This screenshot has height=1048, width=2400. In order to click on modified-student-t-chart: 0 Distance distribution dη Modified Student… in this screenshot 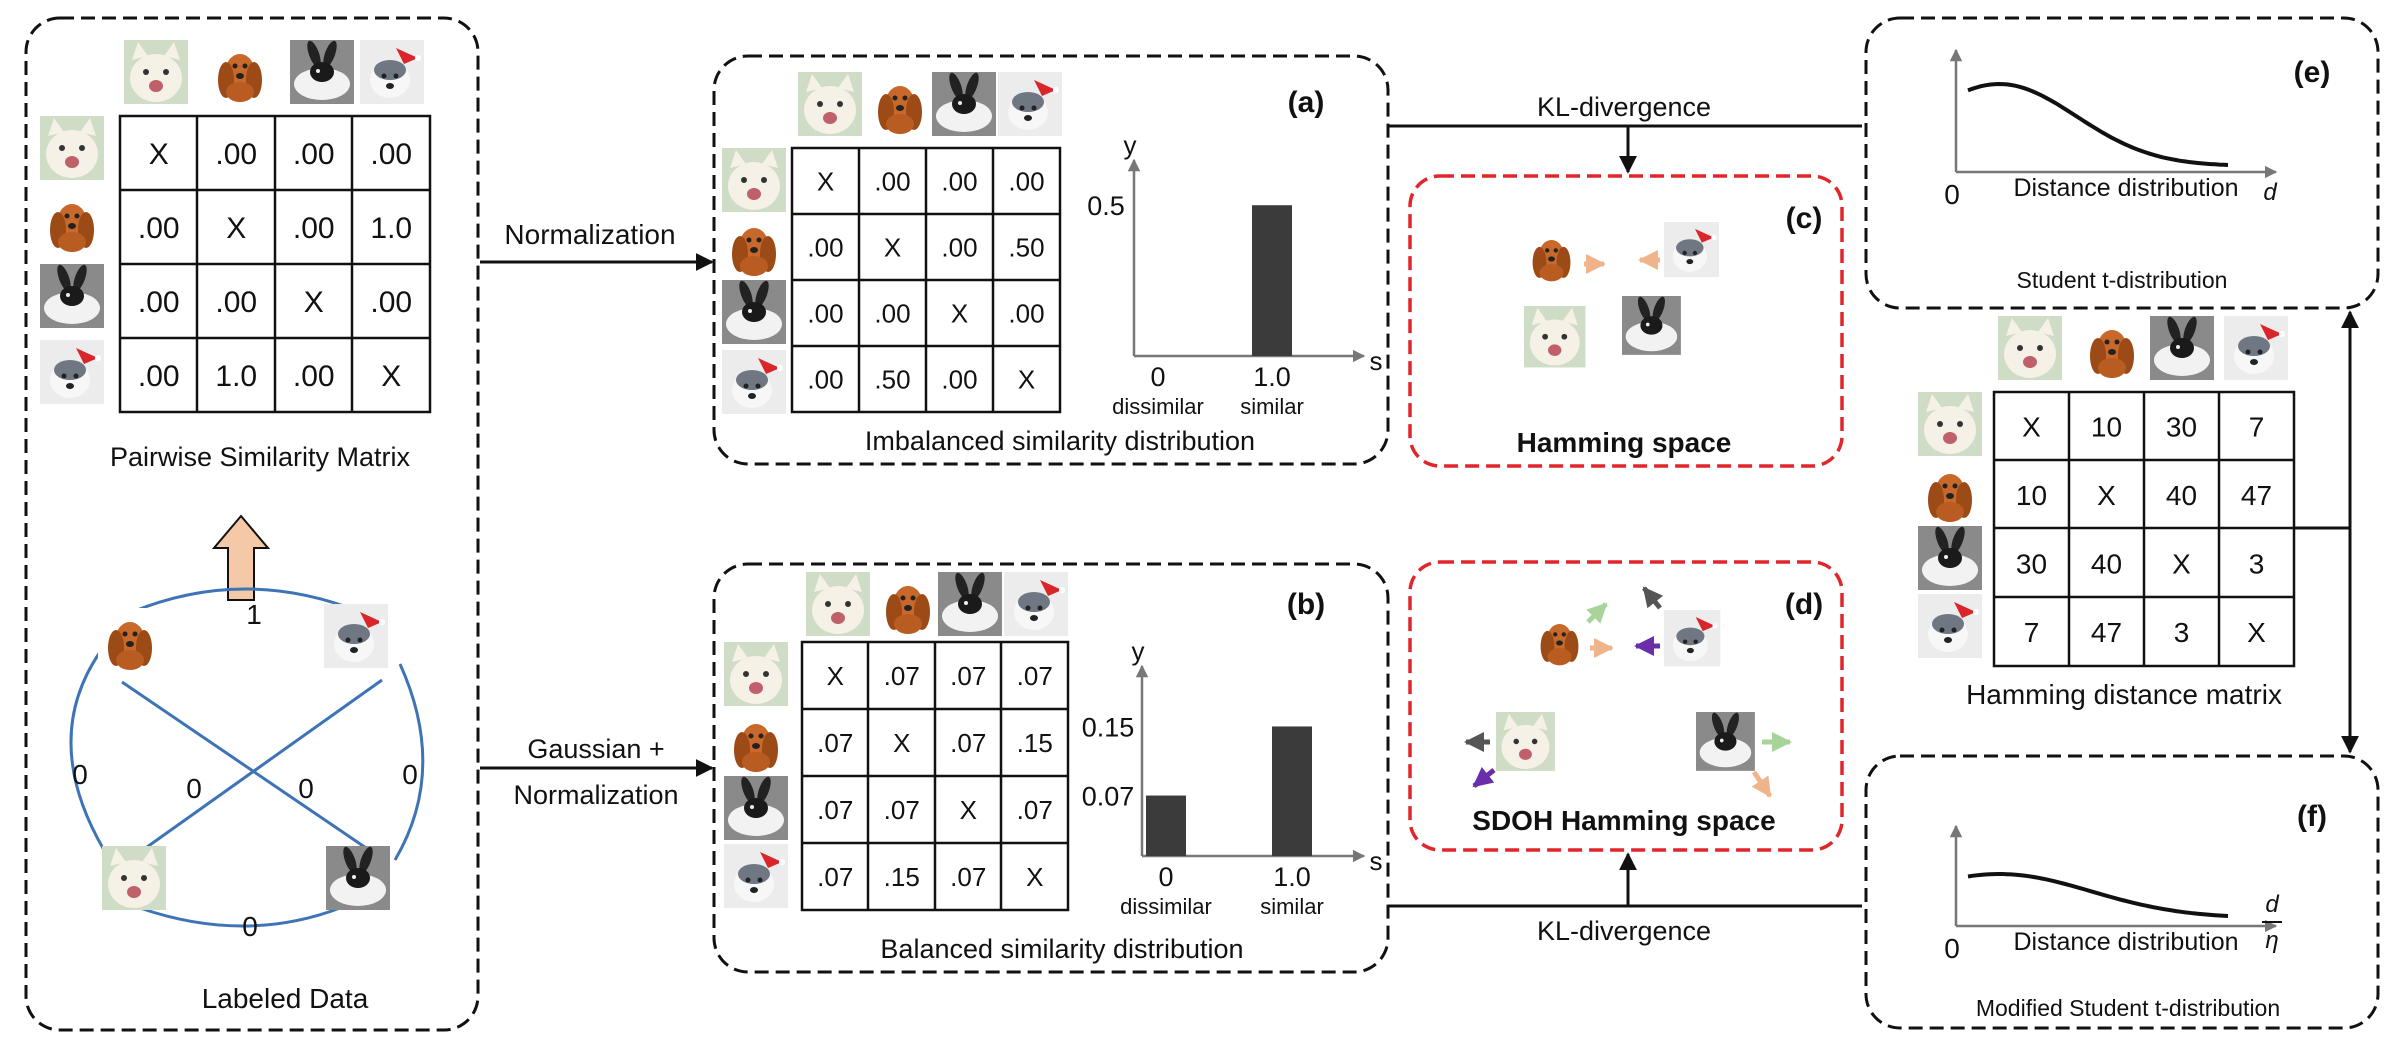, I will do `click(2113, 922)`.